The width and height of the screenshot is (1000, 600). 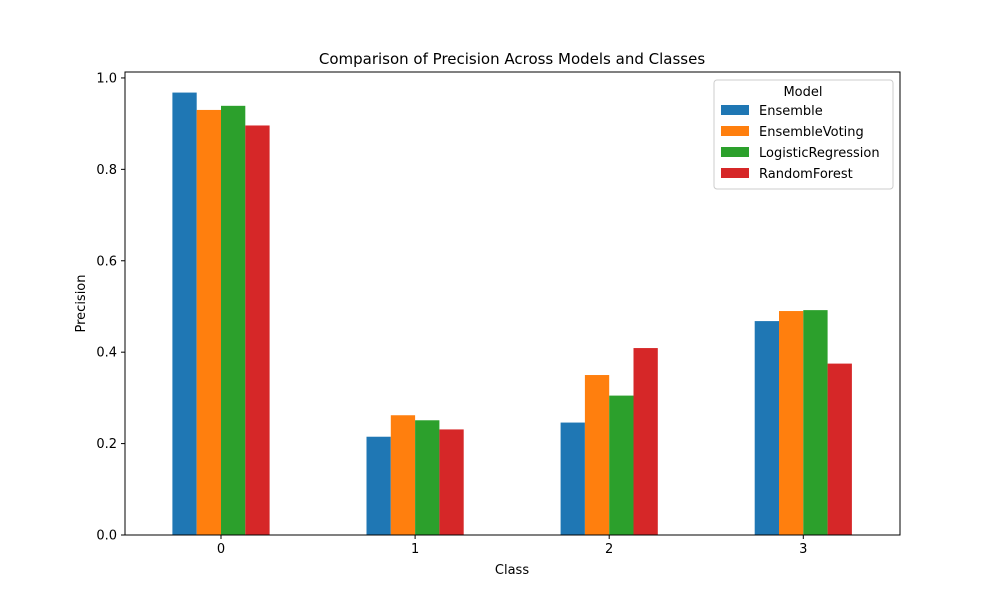 What do you see at coordinates (791, 111) in the screenshot?
I see `legend-label: Ensemble` at bounding box center [791, 111].